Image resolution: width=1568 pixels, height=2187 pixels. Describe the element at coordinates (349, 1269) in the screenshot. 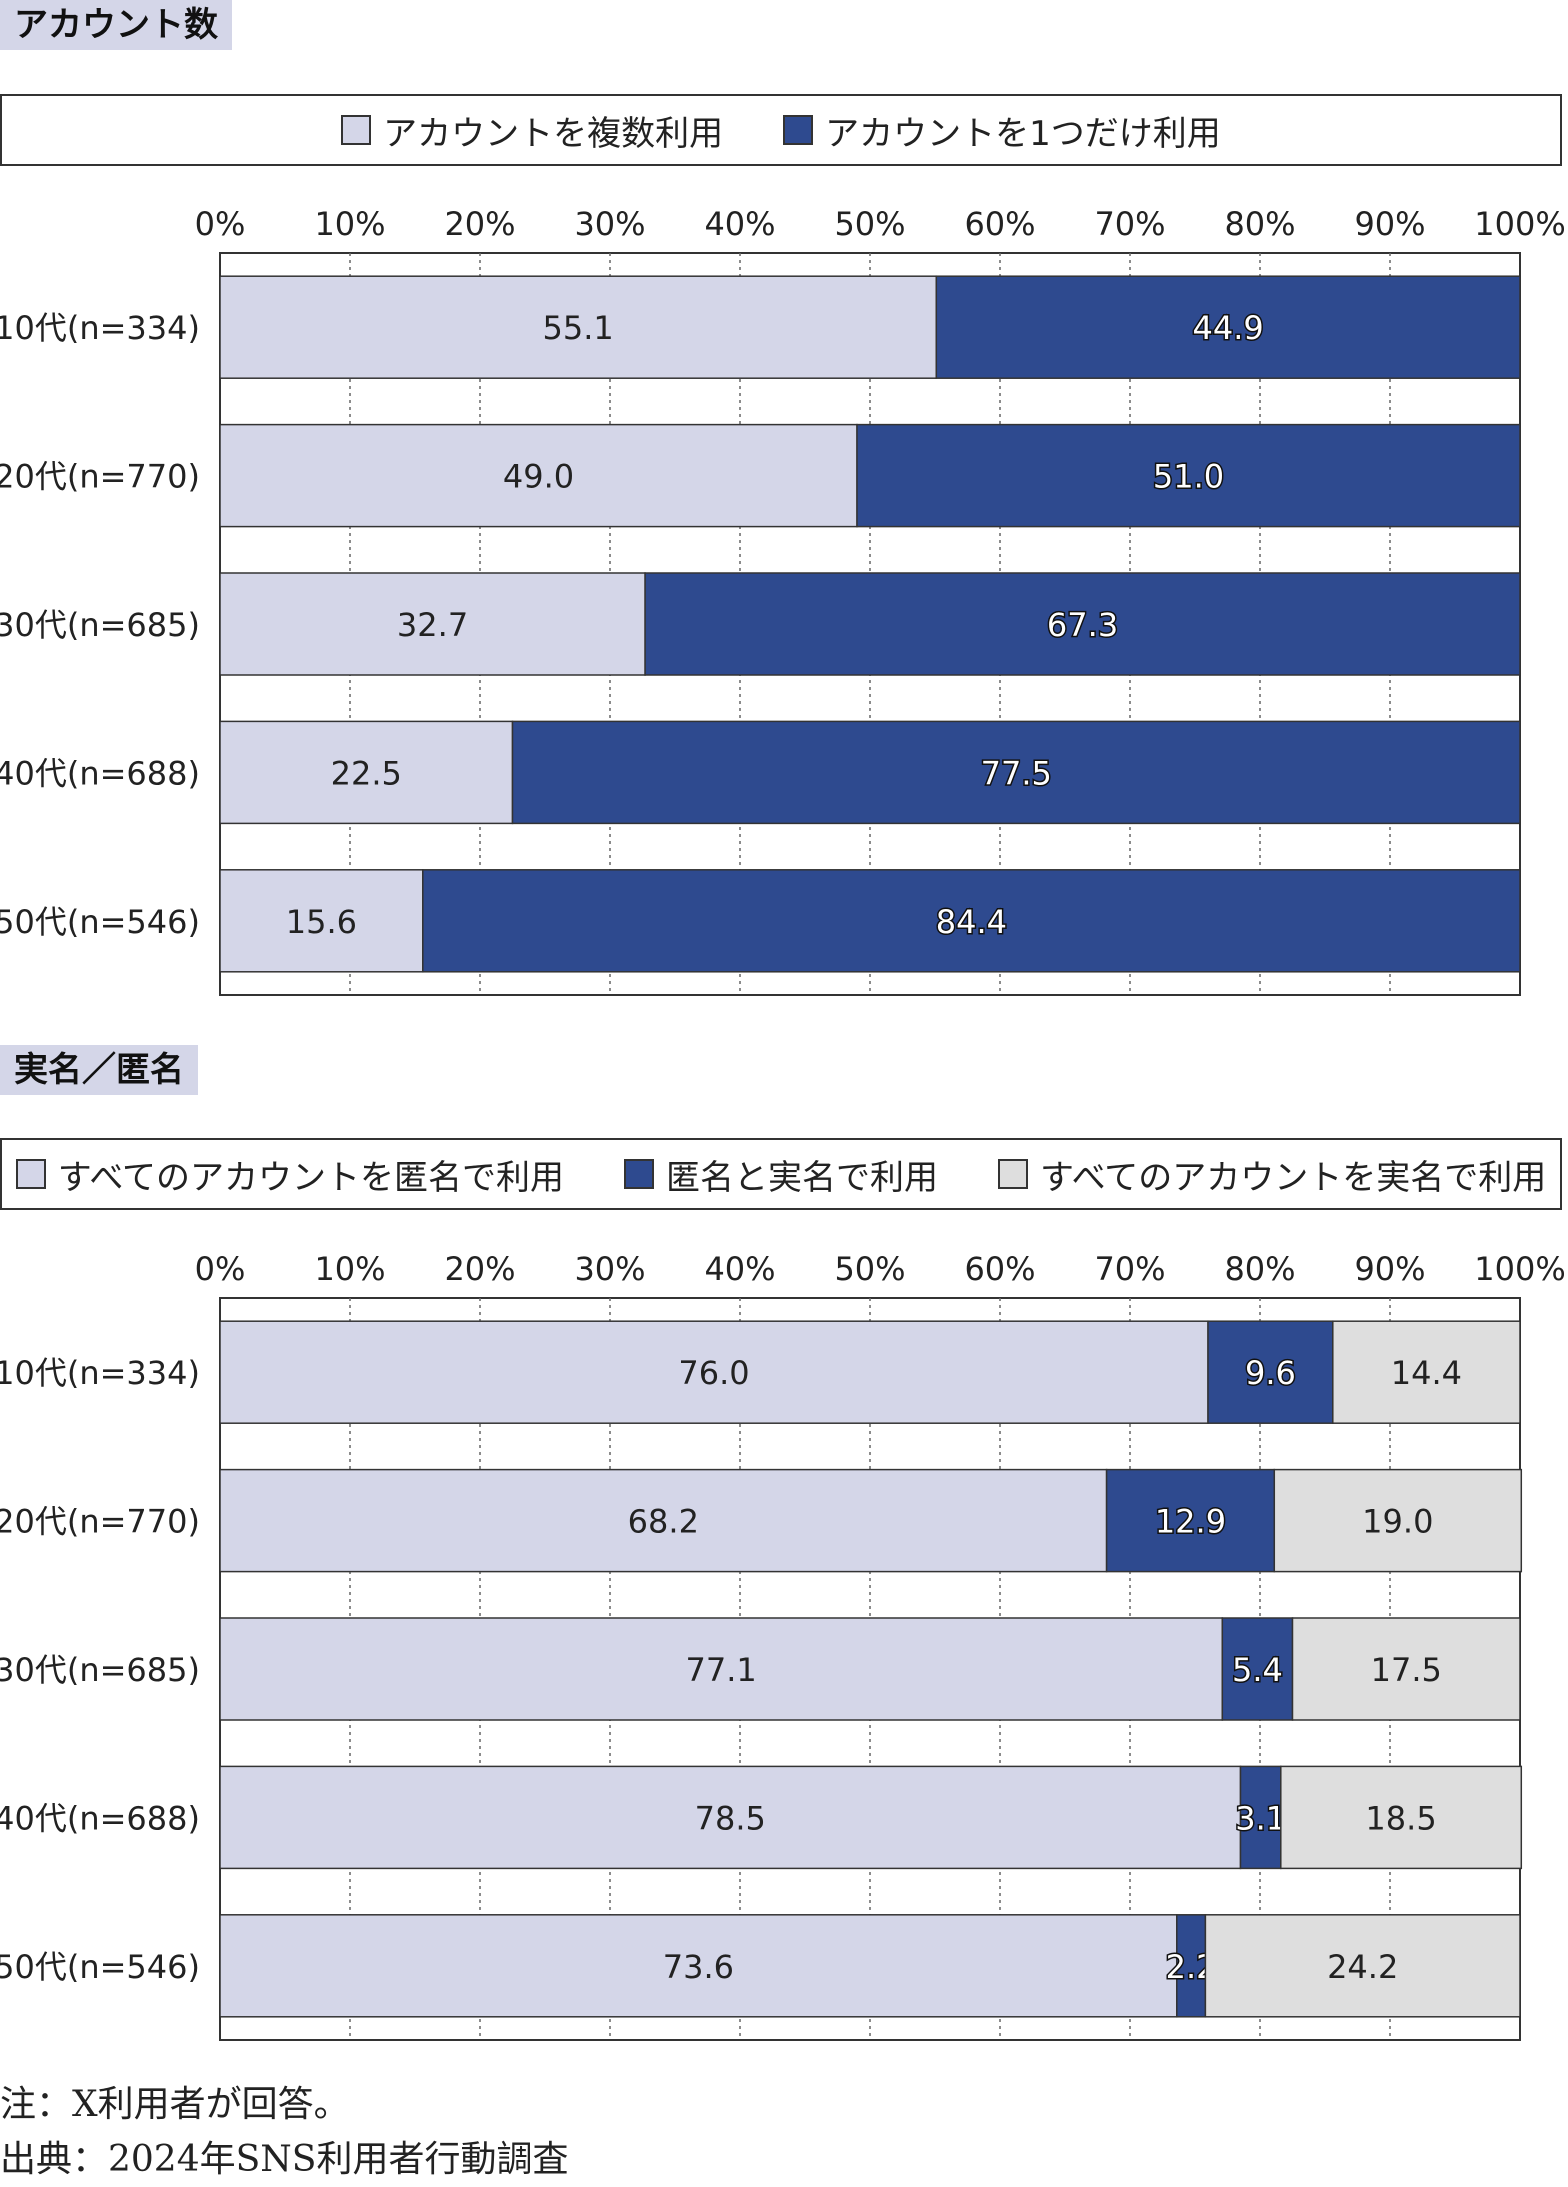

I see `realname-tick-label: 10%` at that location.